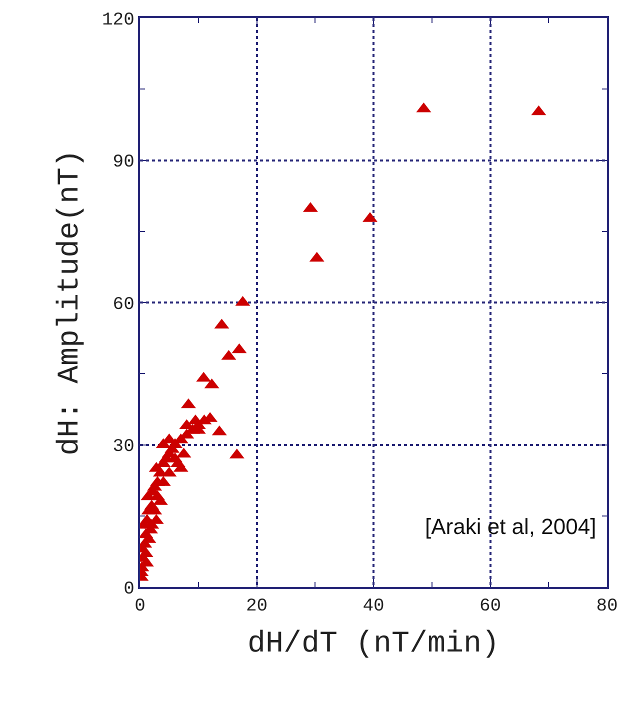 This screenshot has width=628, height=707. What do you see at coordinates (490, 606) in the screenshot?
I see `x-tick-label: 60` at bounding box center [490, 606].